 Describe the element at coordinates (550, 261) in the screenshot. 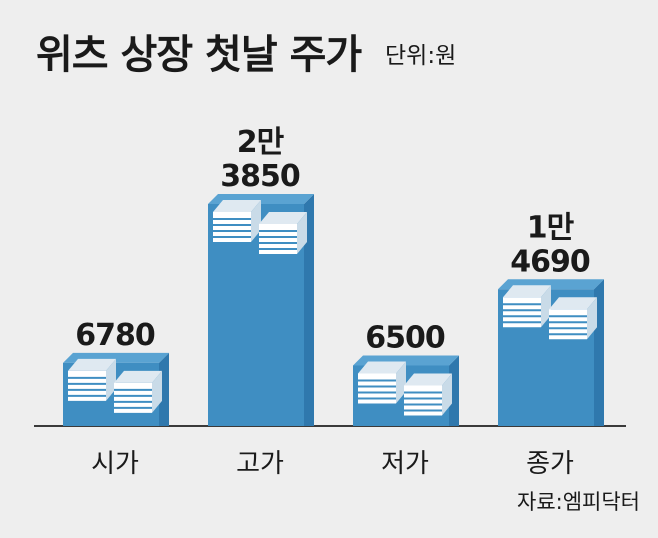

I see `data-label: 4690` at that location.